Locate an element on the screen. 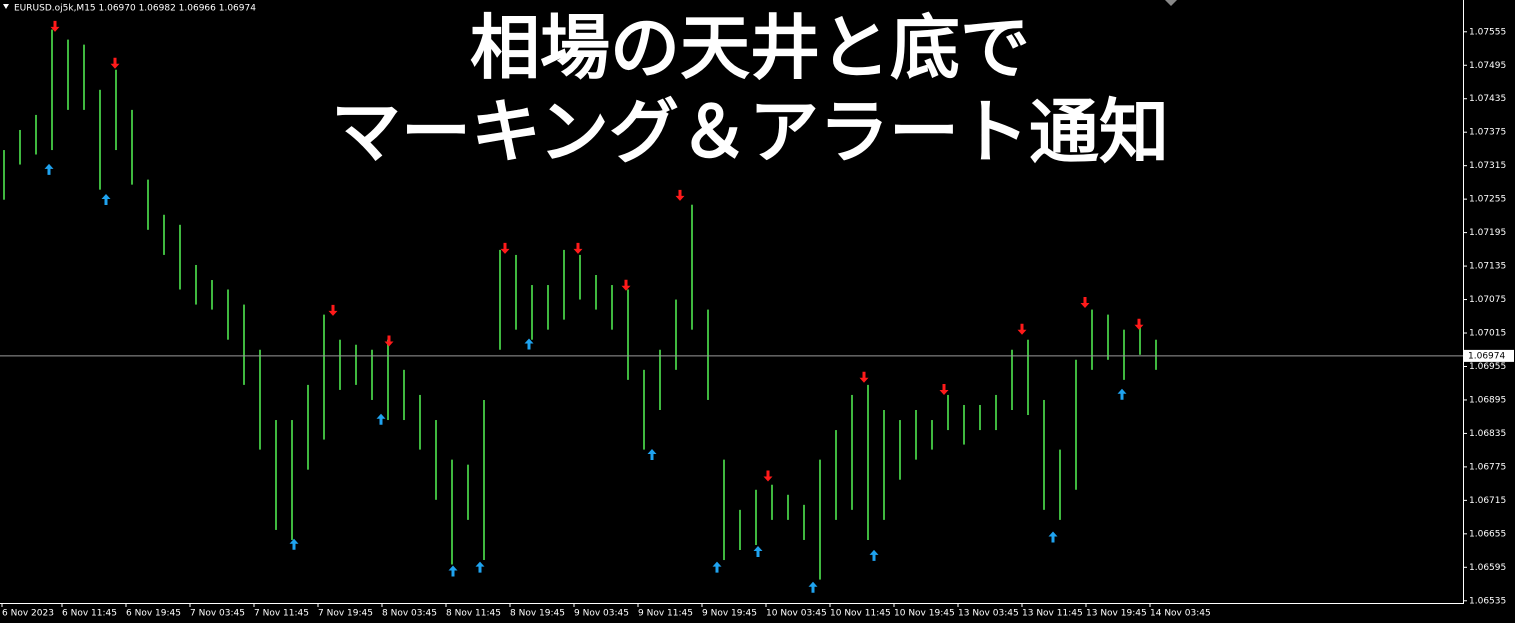 This screenshot has width=1515, height=623. x-tick-label: 9 Nov 19:45 is located at coordinates (729, 614).